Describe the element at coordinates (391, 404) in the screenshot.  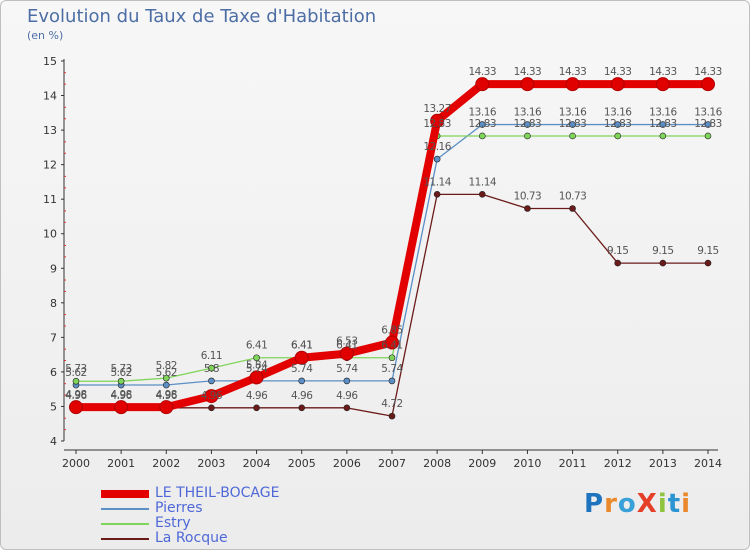
I see `data-label: 4.72` at that location.